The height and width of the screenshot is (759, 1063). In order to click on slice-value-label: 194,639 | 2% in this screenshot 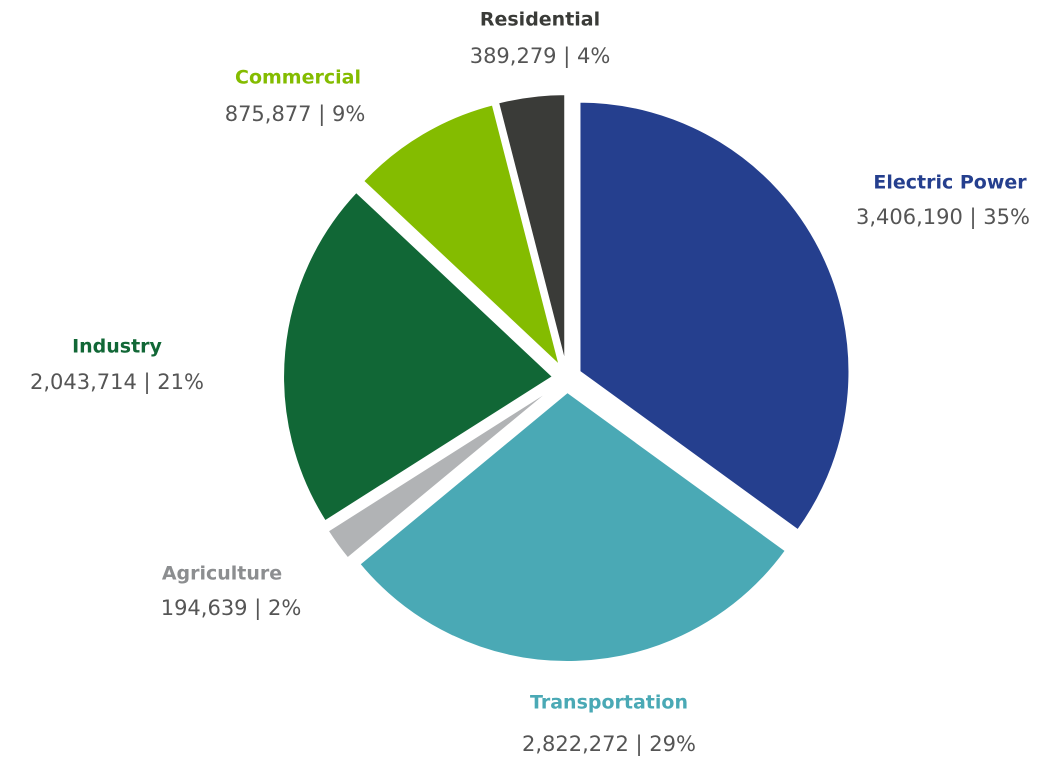, I will do `click(231, 608)`.